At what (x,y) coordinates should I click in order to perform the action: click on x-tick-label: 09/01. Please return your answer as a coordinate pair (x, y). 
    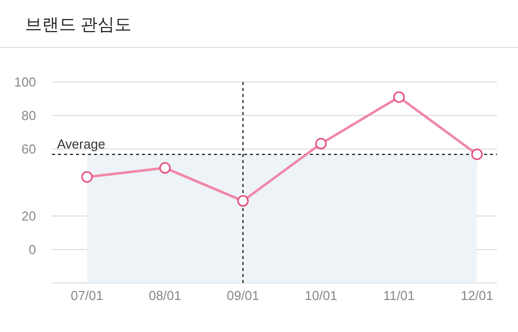
    Looking at the image, I should click on (243, 296).